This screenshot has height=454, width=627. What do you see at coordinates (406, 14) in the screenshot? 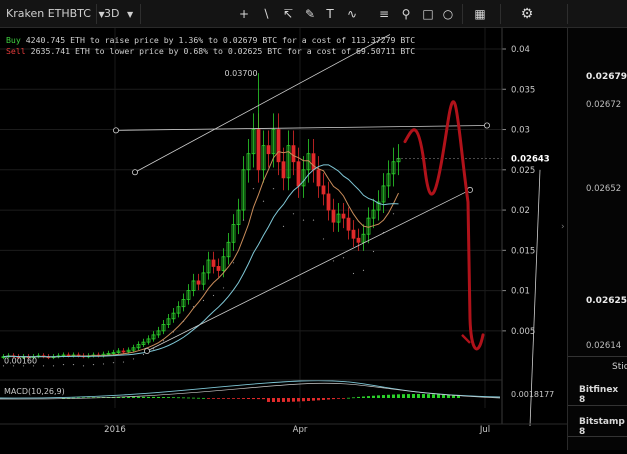
I see `zoom-icon: ⚲` at bounding box center [406, 14].